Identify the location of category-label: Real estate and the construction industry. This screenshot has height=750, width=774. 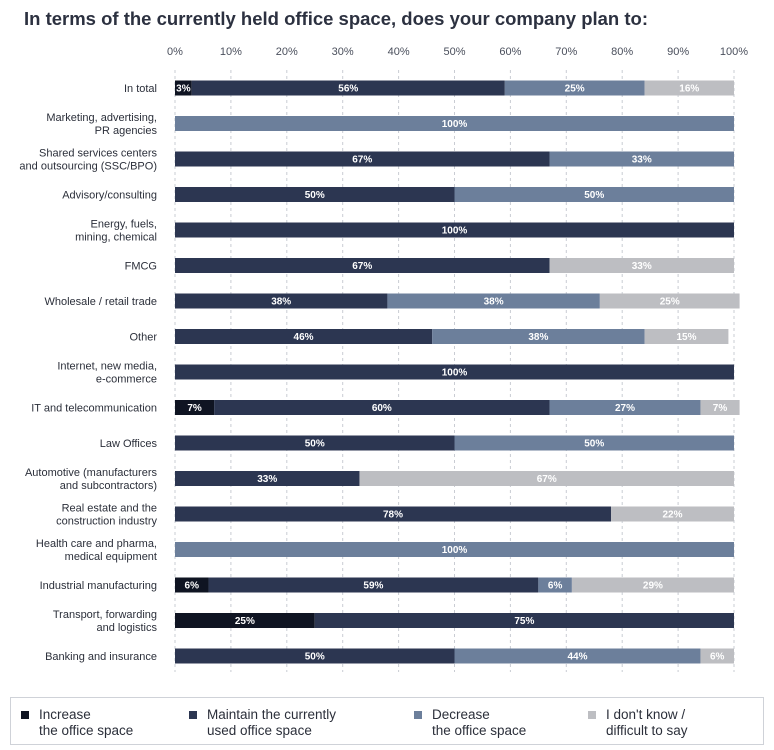
(106, 515).